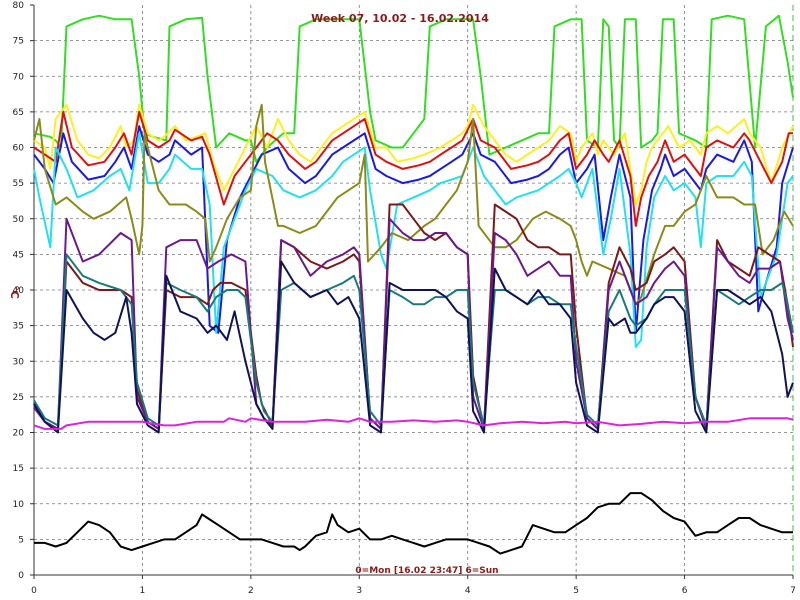 The image size is (800, 600). I want to click on y-tick-label: 45, so click(18, 255).